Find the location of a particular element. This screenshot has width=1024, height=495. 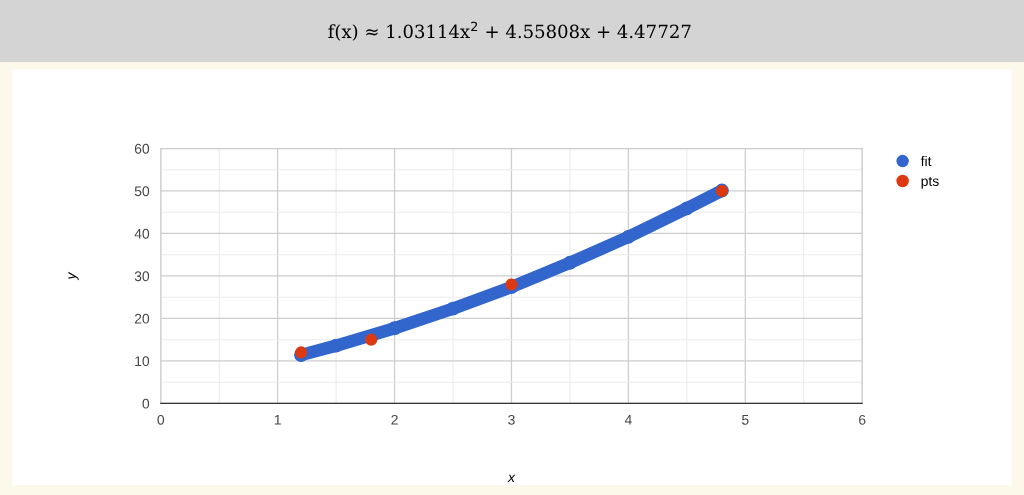

y-tick-label: 40 is located at coordinates (142, 233).